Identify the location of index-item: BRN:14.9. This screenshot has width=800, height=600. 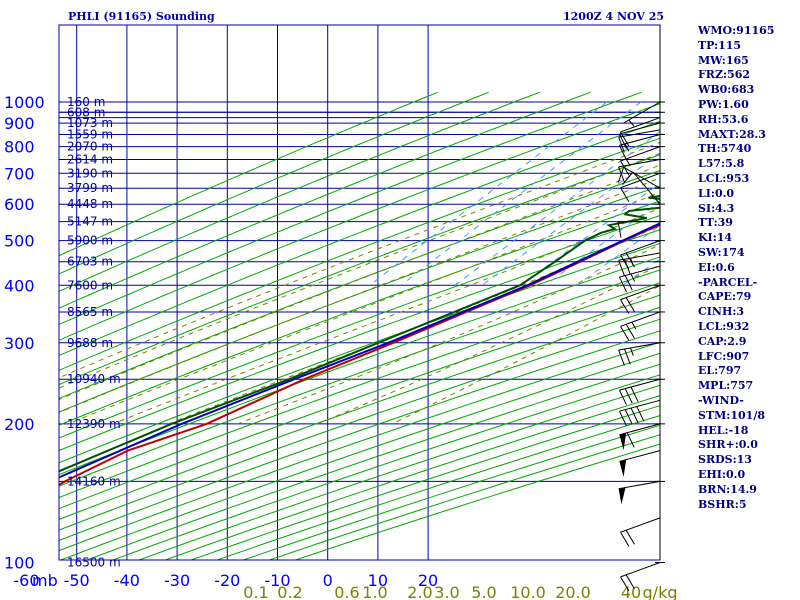
(727, 489).